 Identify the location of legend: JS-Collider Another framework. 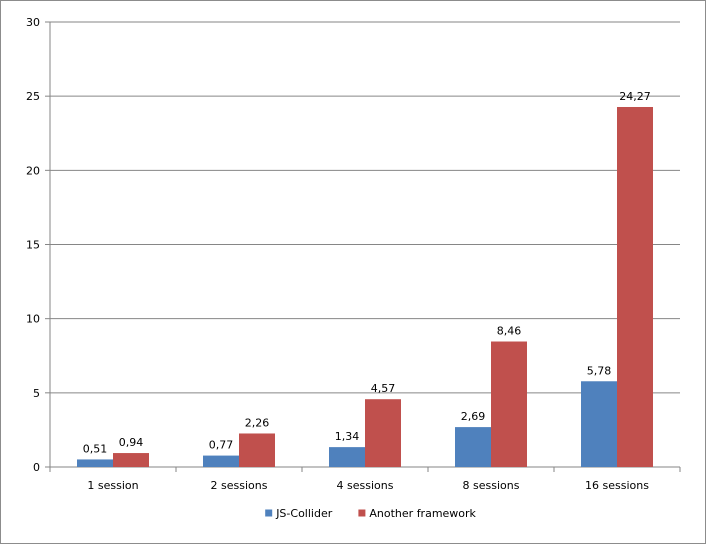
(371, 513).